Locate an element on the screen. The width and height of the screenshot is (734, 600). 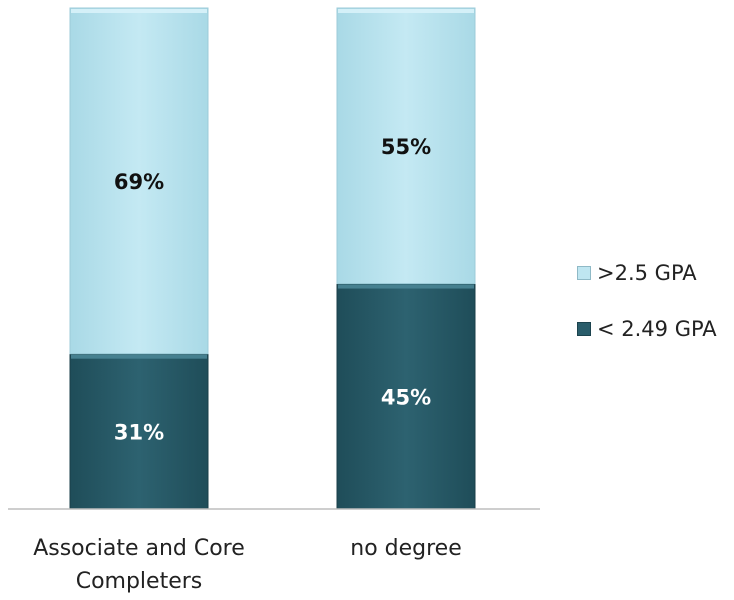
category-label-line: no degree is located at coordinates (406, 548).